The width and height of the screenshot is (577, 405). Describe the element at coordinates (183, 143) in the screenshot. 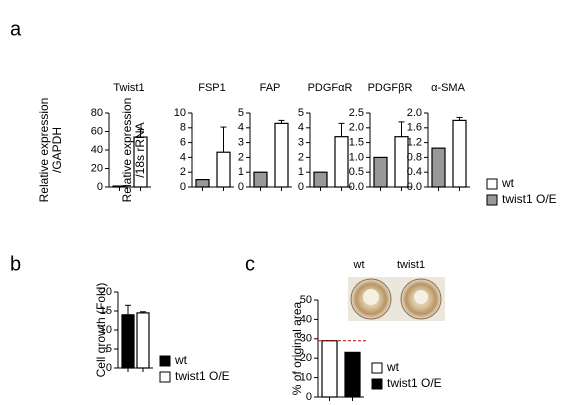

I see `y-tick-label: 6` at that location.